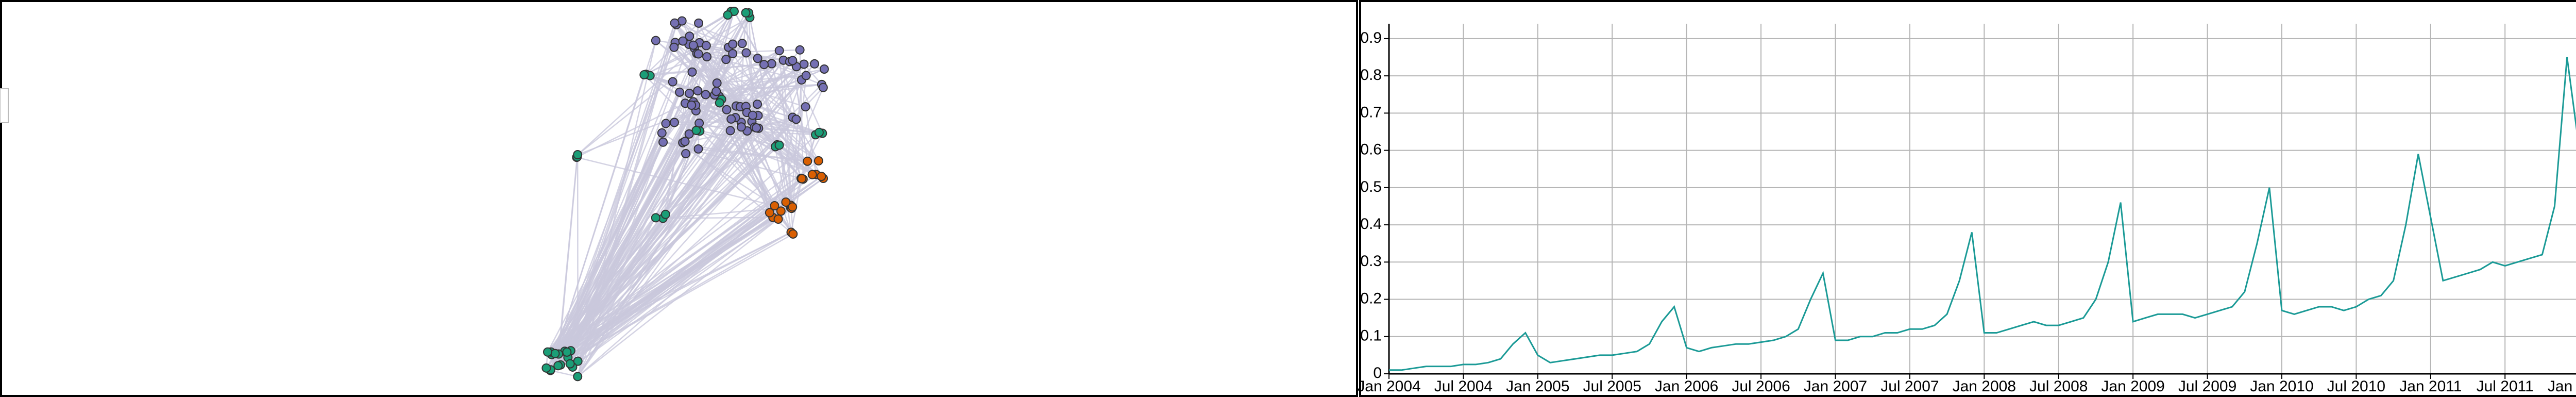  What do you see at coordinates (1371, 261) in the screenshot?
I see `y-tick-label: 0.3` at bounding box center [1371, 261].